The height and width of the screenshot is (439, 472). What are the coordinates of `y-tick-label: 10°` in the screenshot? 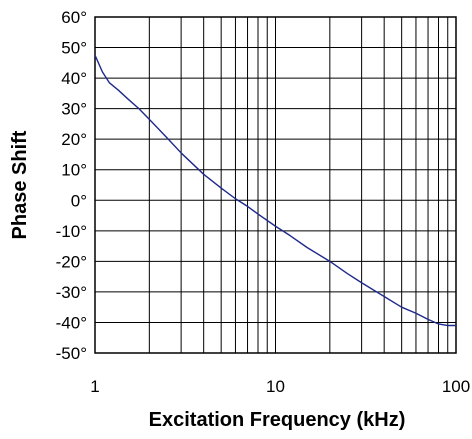 It's located at (74, 170).